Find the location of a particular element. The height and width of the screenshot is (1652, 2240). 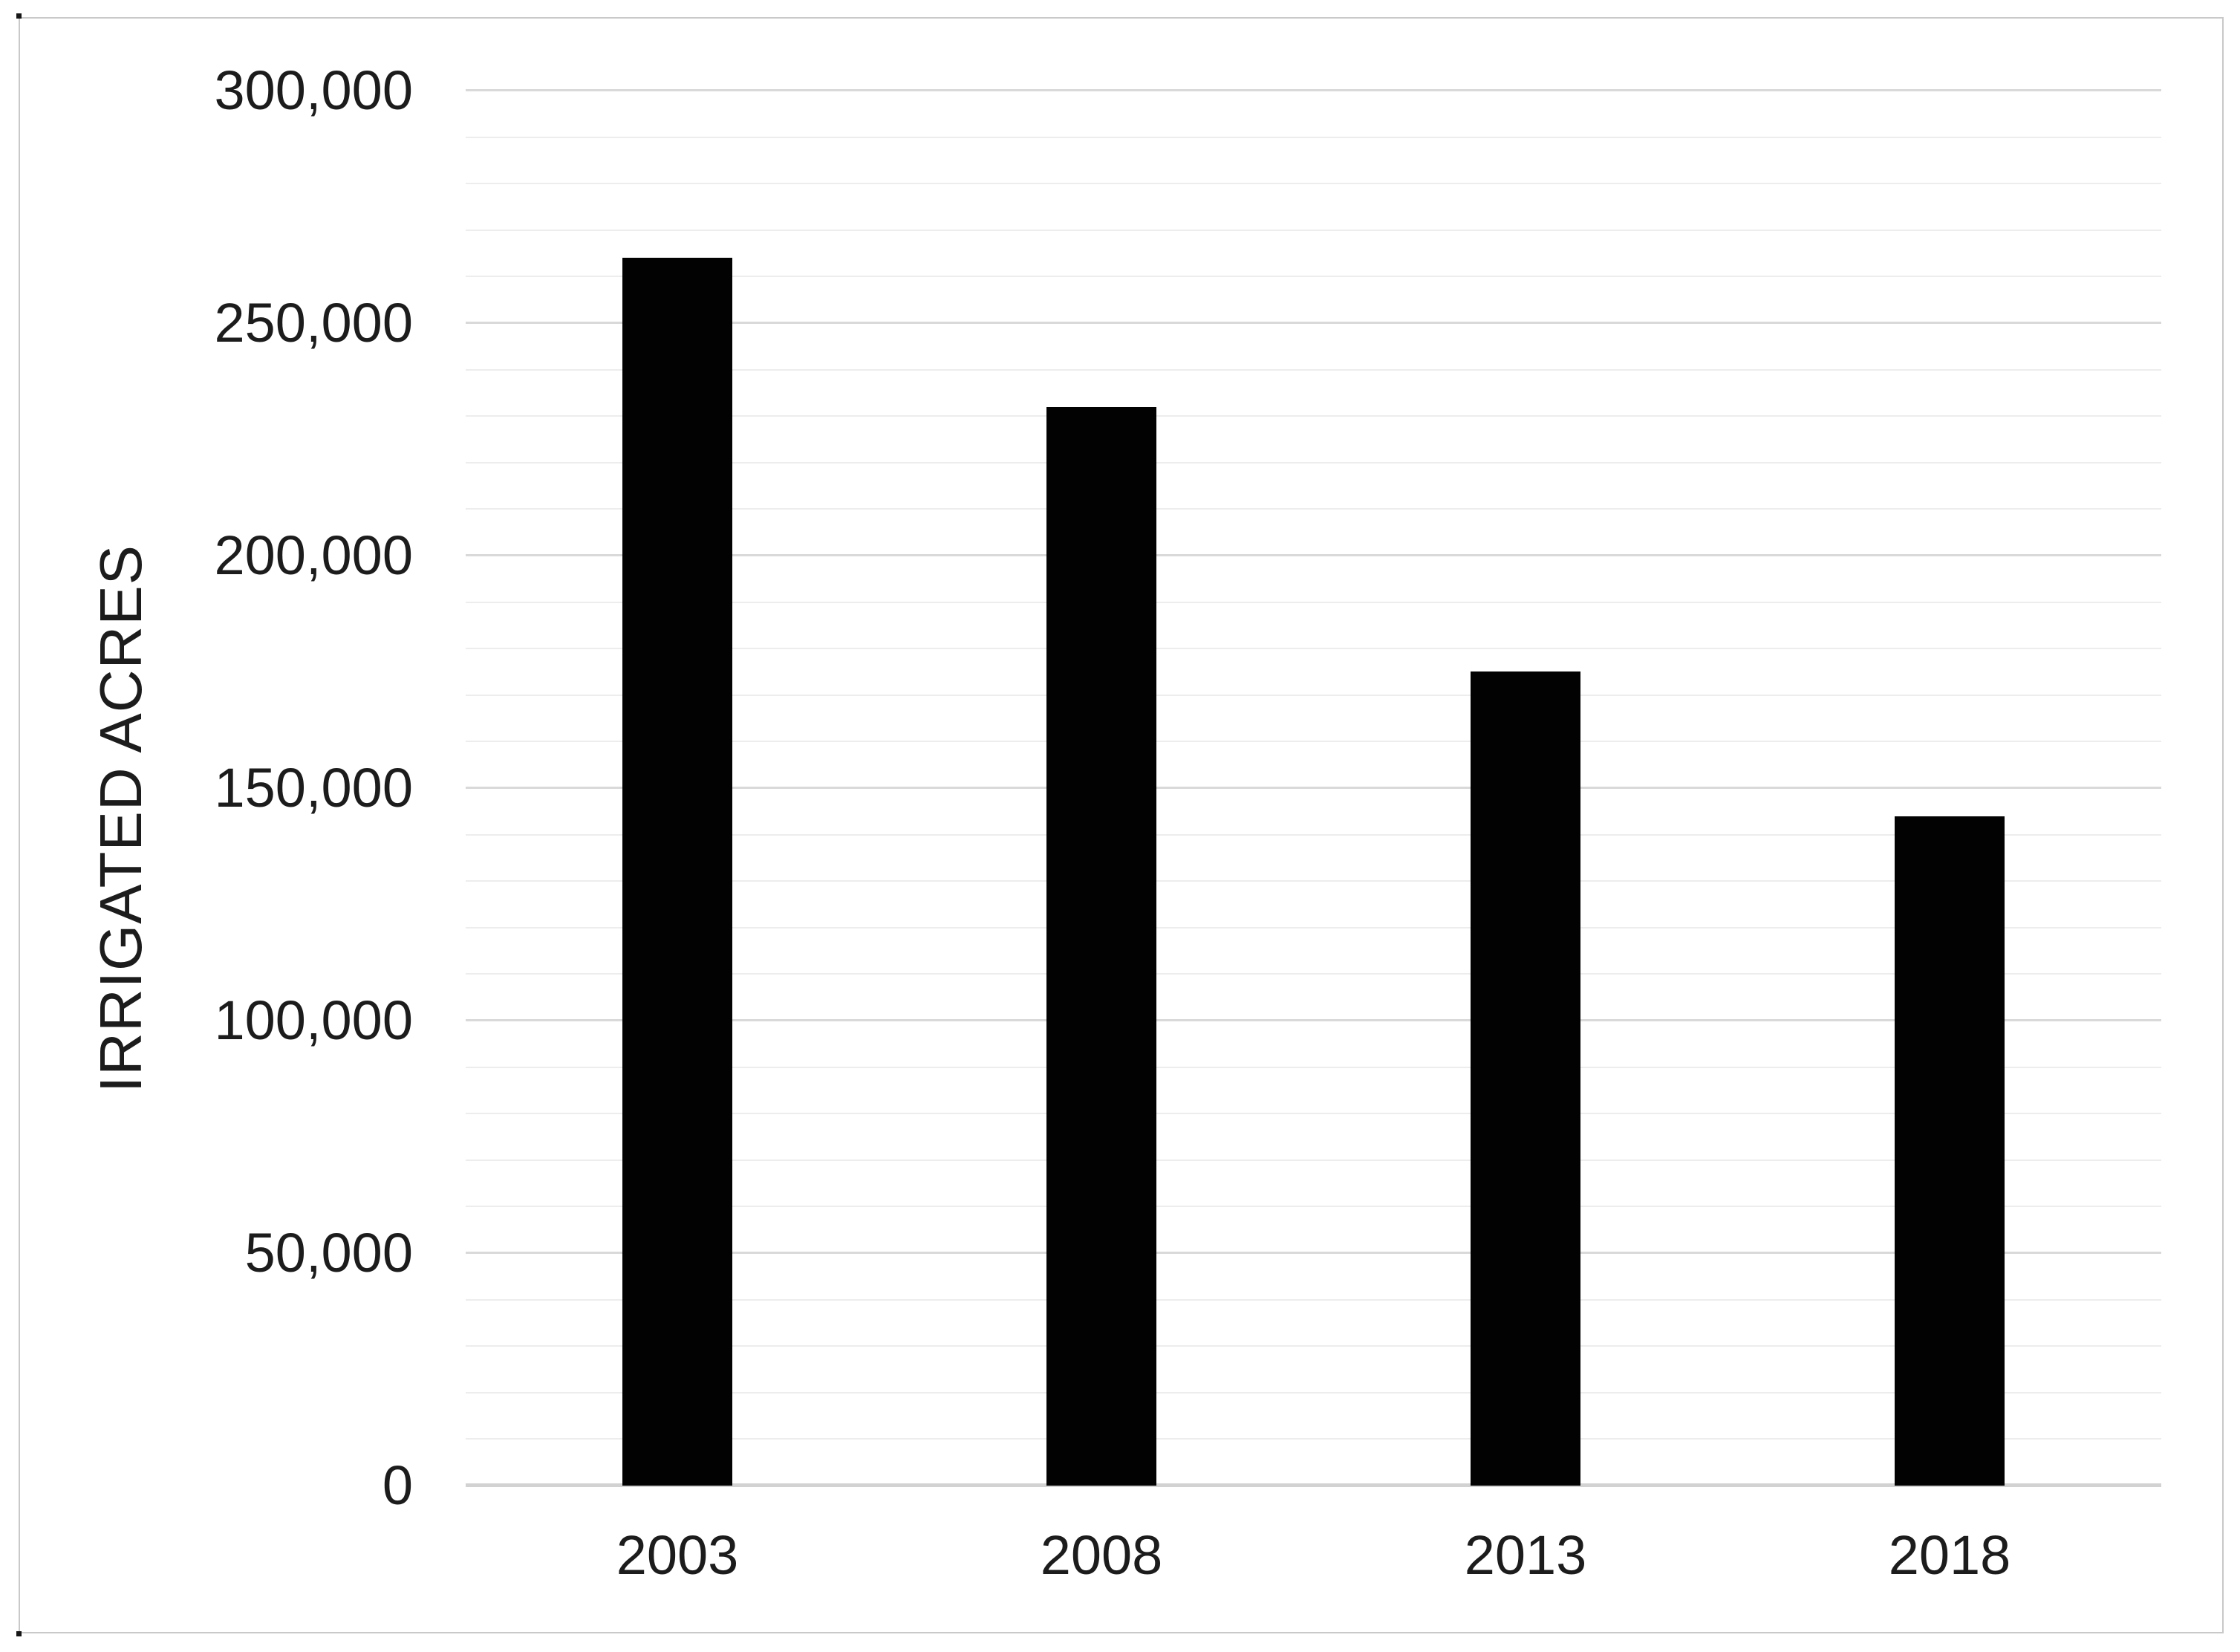

y-tick-label-150000: 150,000 is located at coordinates (314, 788).